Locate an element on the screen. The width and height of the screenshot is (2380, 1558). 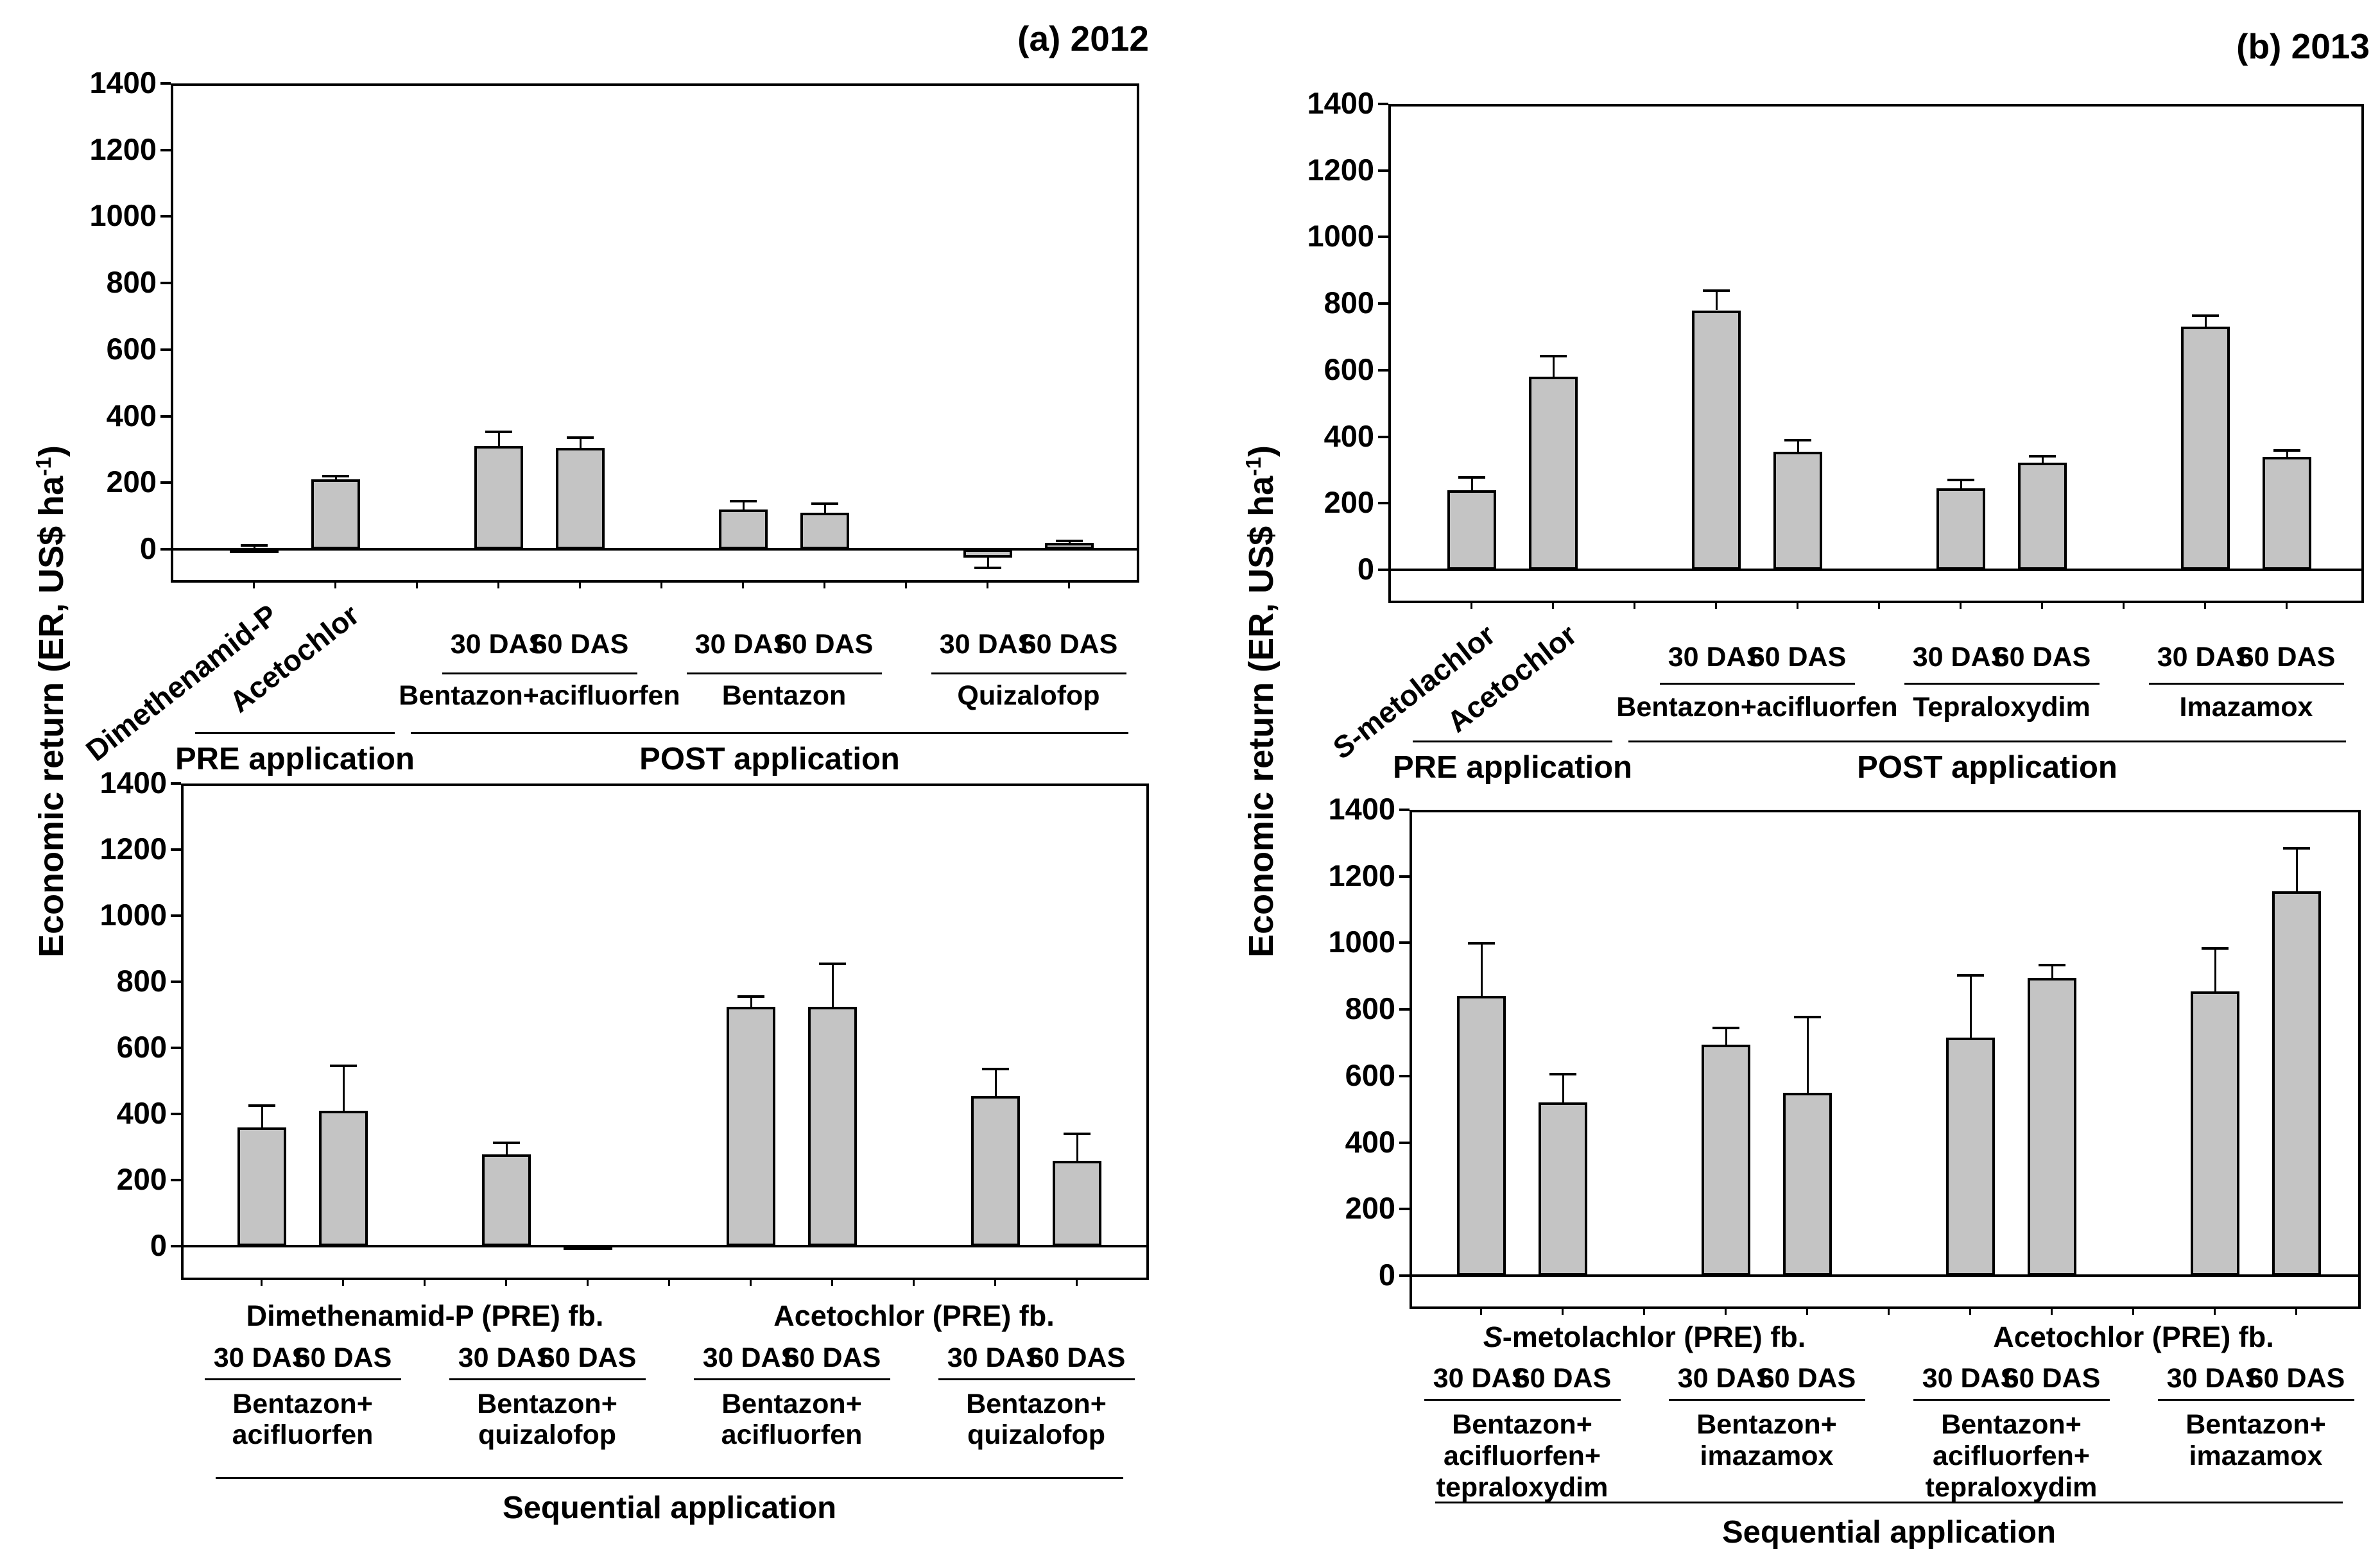
y-axis-tick-label: 200 is located at coordinates (1370, 1208).